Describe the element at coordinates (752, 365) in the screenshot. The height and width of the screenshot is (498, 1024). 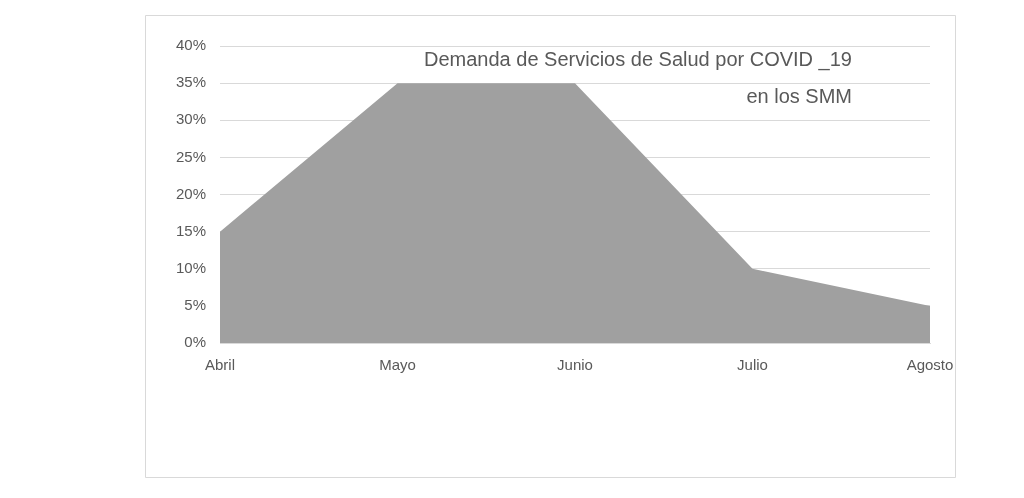
I see `x-tick-label: Julio` at that location.